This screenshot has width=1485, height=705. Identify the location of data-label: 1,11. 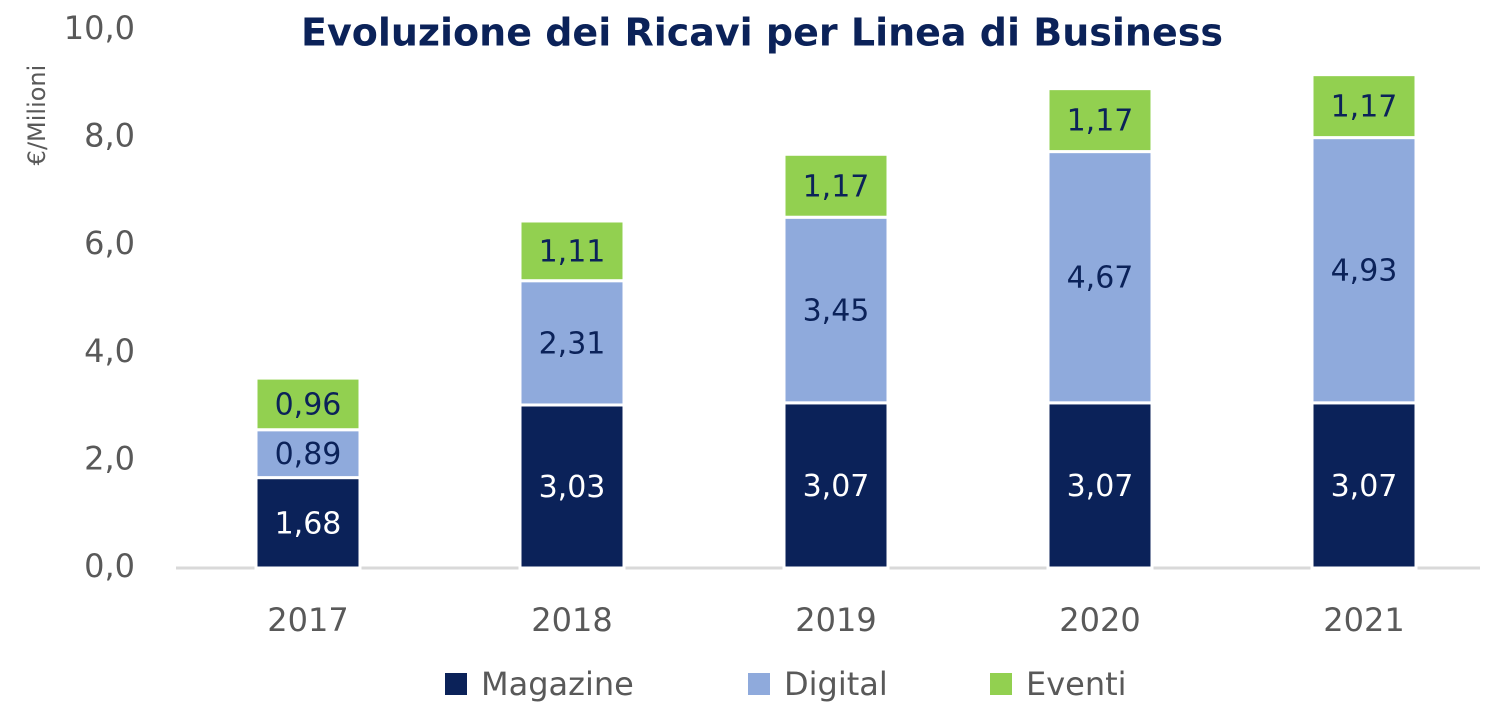
(572, 251).